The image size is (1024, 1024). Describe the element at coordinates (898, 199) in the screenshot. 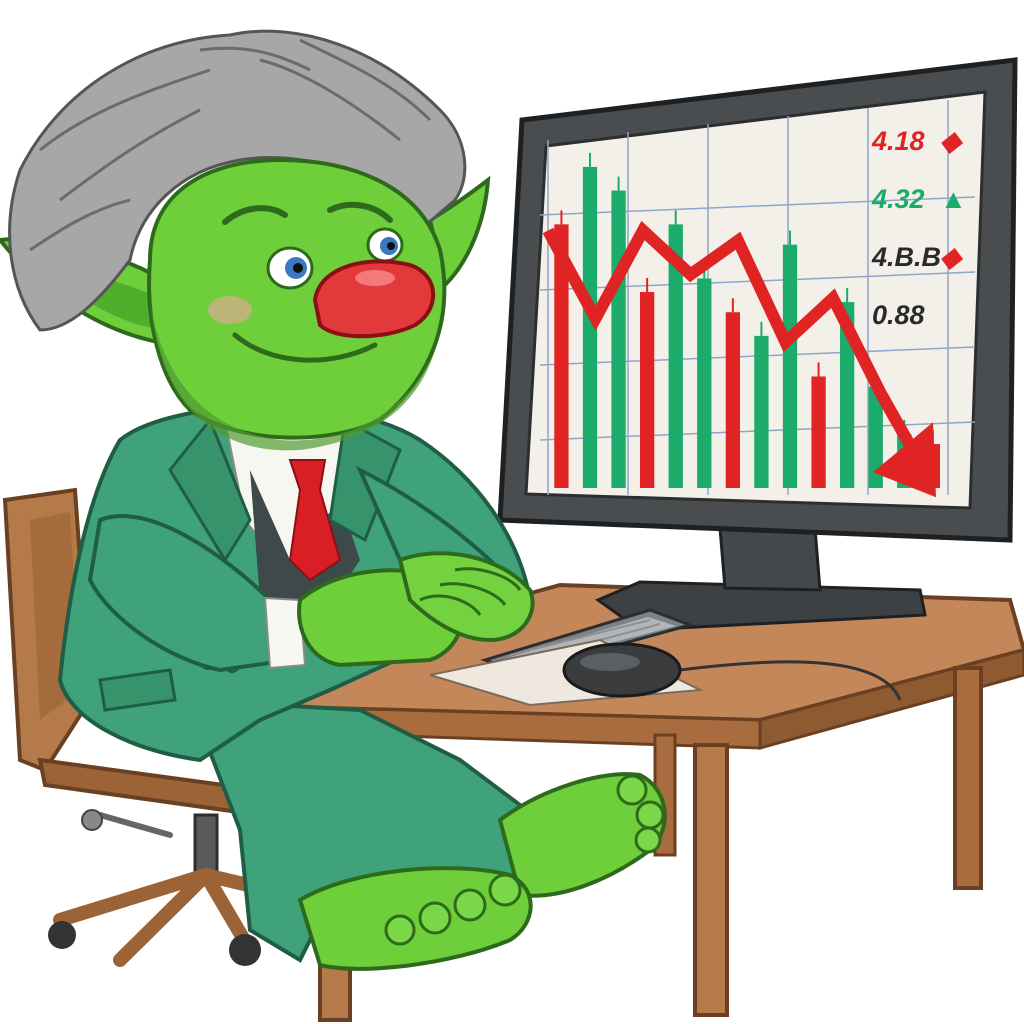

I see `ticker-value: 4.32` at that location.